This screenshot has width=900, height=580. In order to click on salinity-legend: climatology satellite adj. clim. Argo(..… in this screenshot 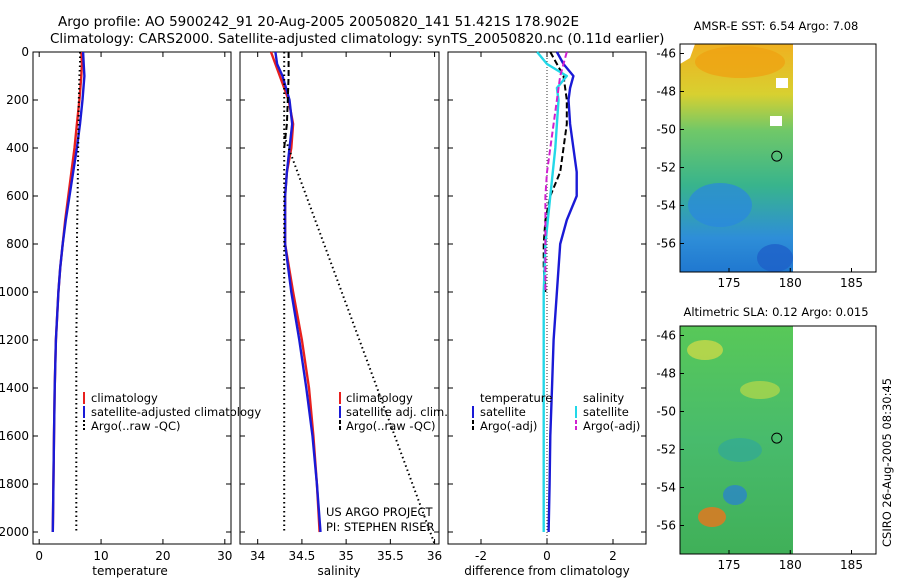, I will do `click(393, 412)`.